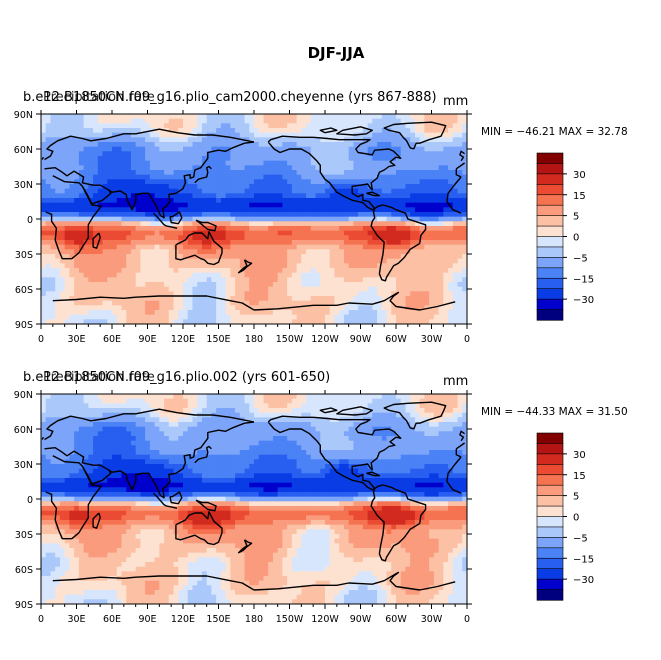 This screenshot has height=660, width=661. What do you see at coordinates (576, 217) in the screenshot?
I see `colorbar-label: 5` at bounding box center [576, 217].